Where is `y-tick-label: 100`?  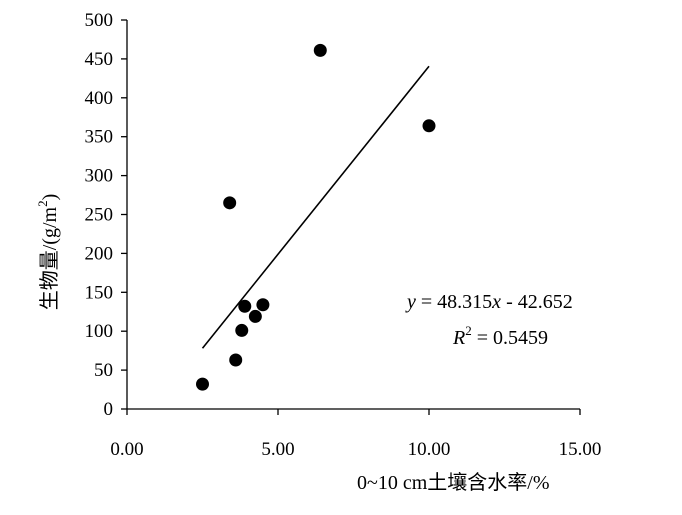
y-tick-label: 100 is located at coordinates (99, 331).